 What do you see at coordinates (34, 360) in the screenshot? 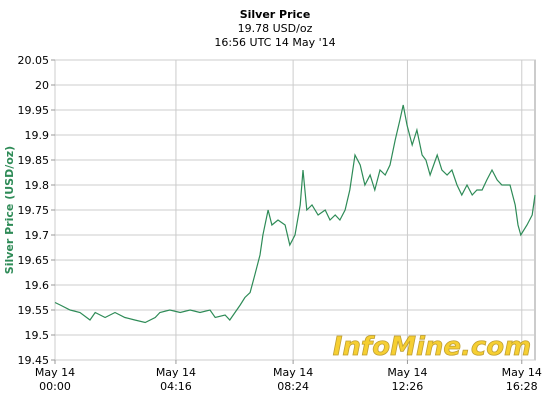
I see `y-tick-label: 19.45` at bounding box center [34, 360].